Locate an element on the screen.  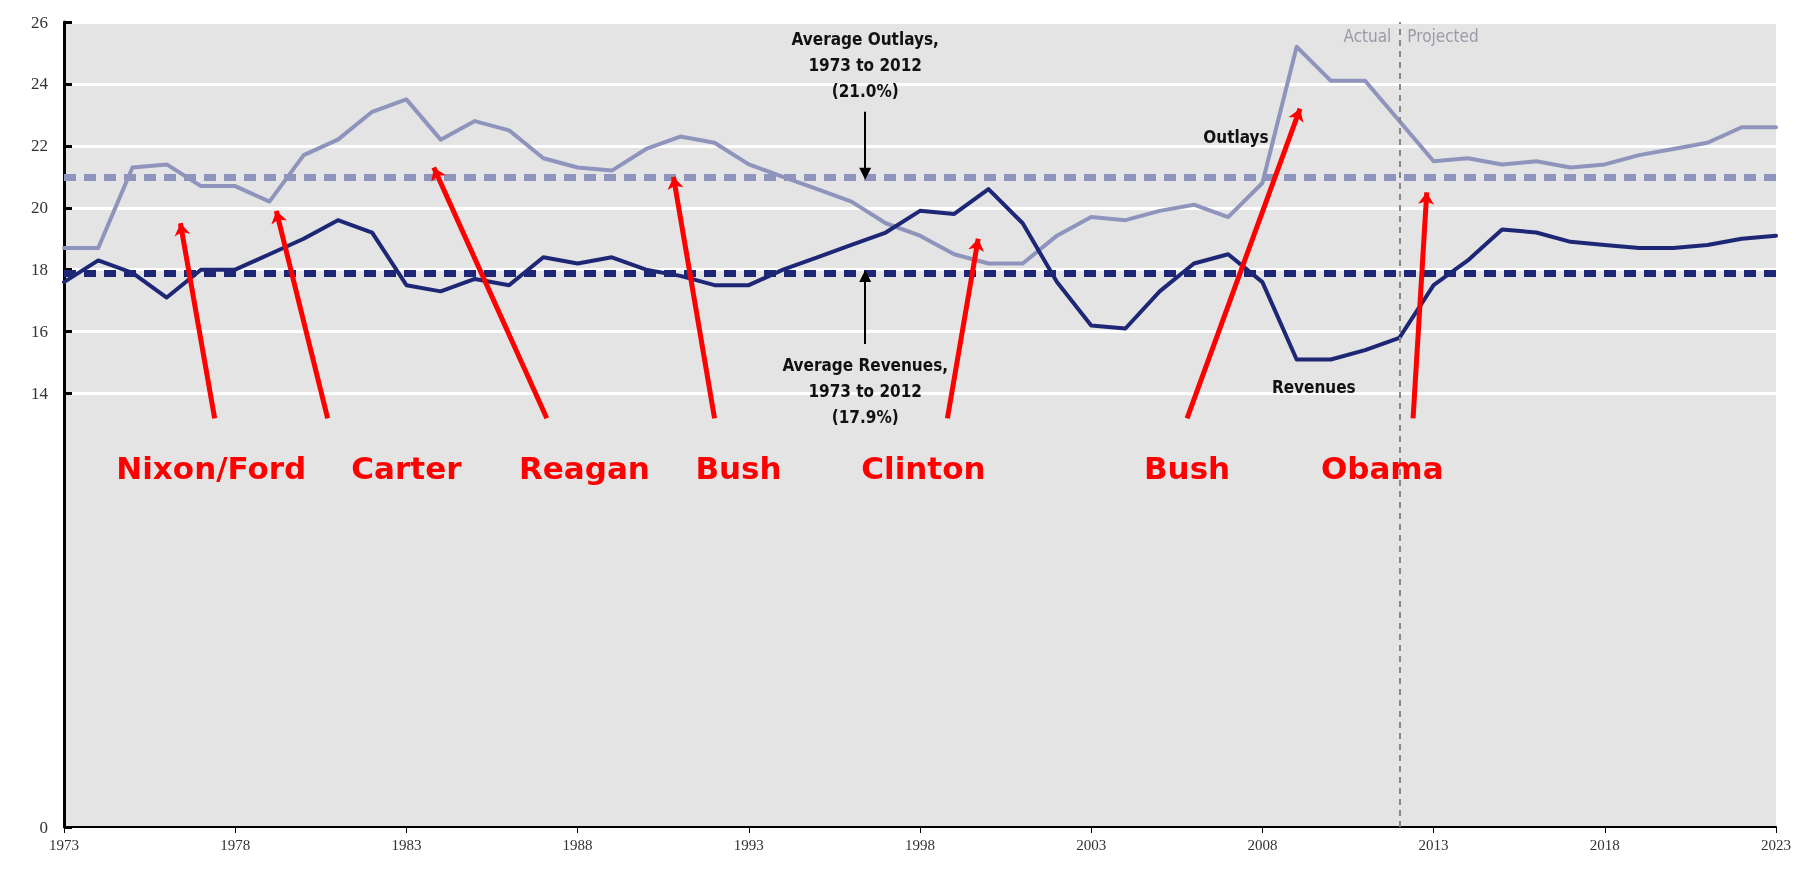
y-tick-label: 20 is located at coordinates (39, 208).